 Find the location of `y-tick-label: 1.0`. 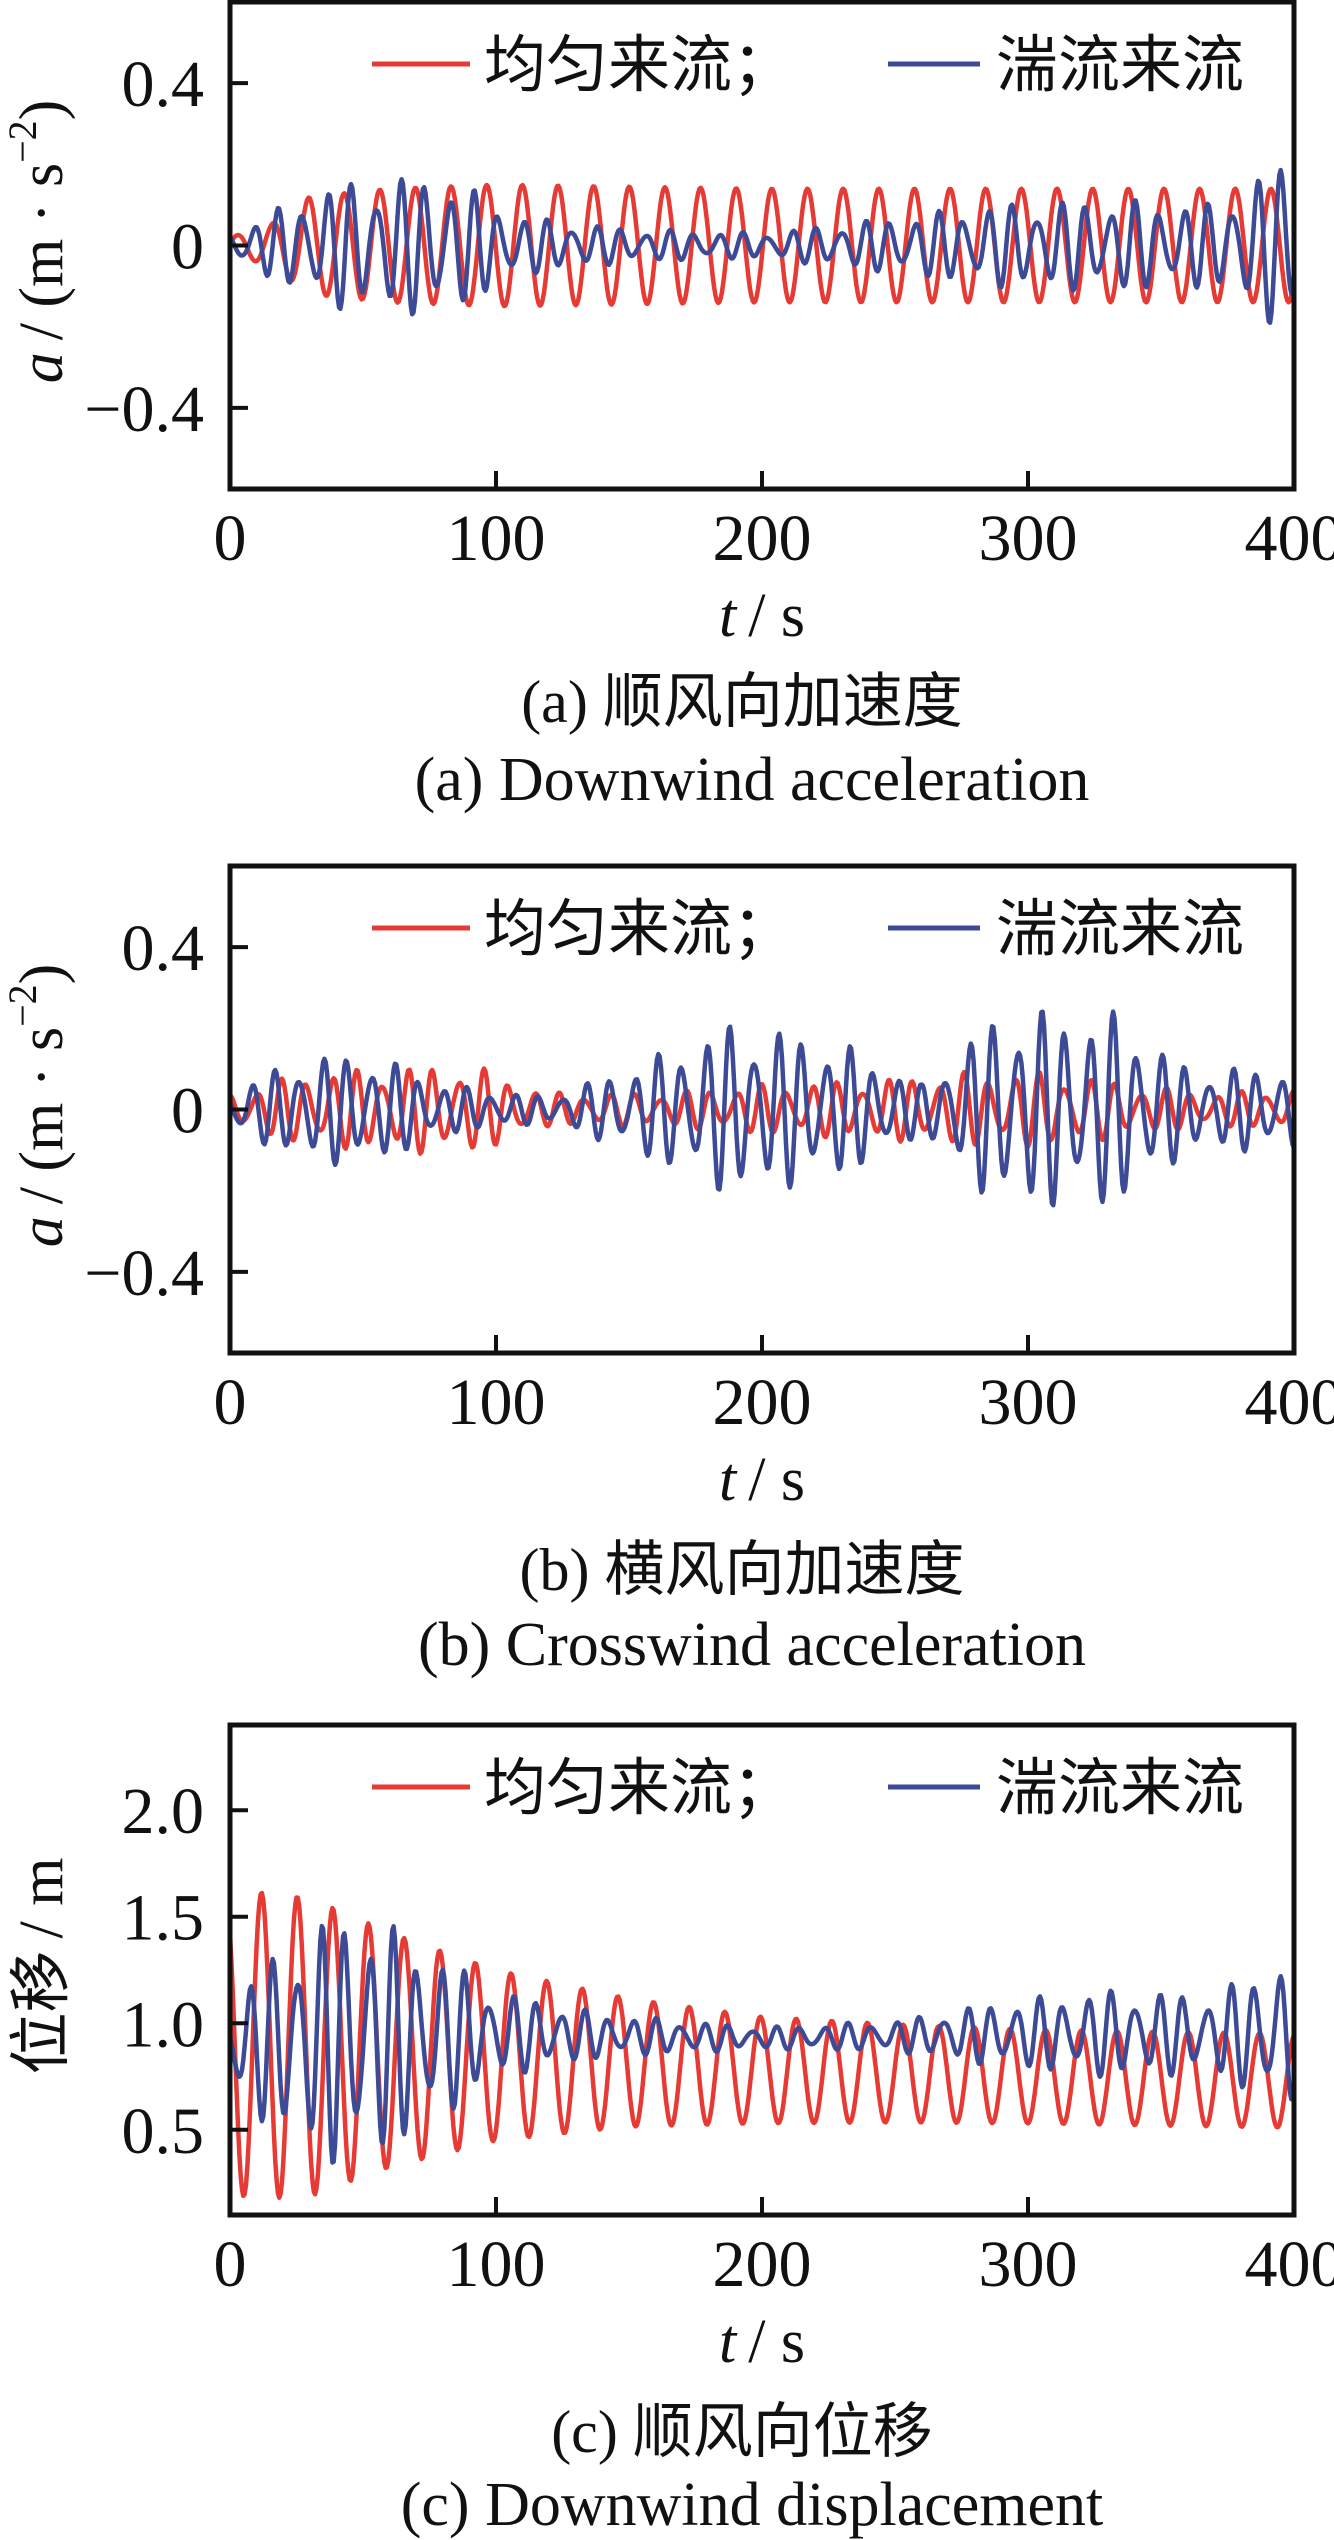

y-tick-label: 1.0 is located at coordinates (163, 2024).